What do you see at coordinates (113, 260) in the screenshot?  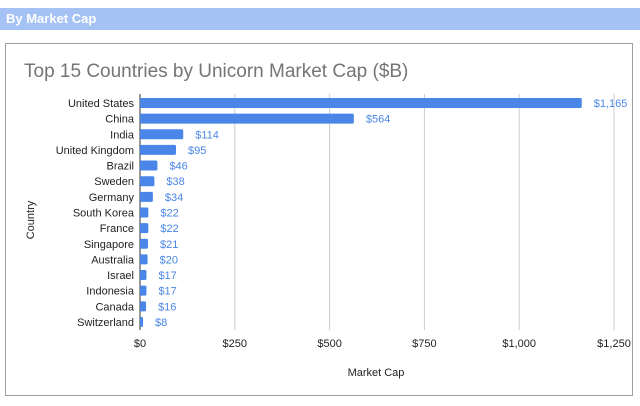 I see `category-label: Australia` at bounding box center [113, 260].